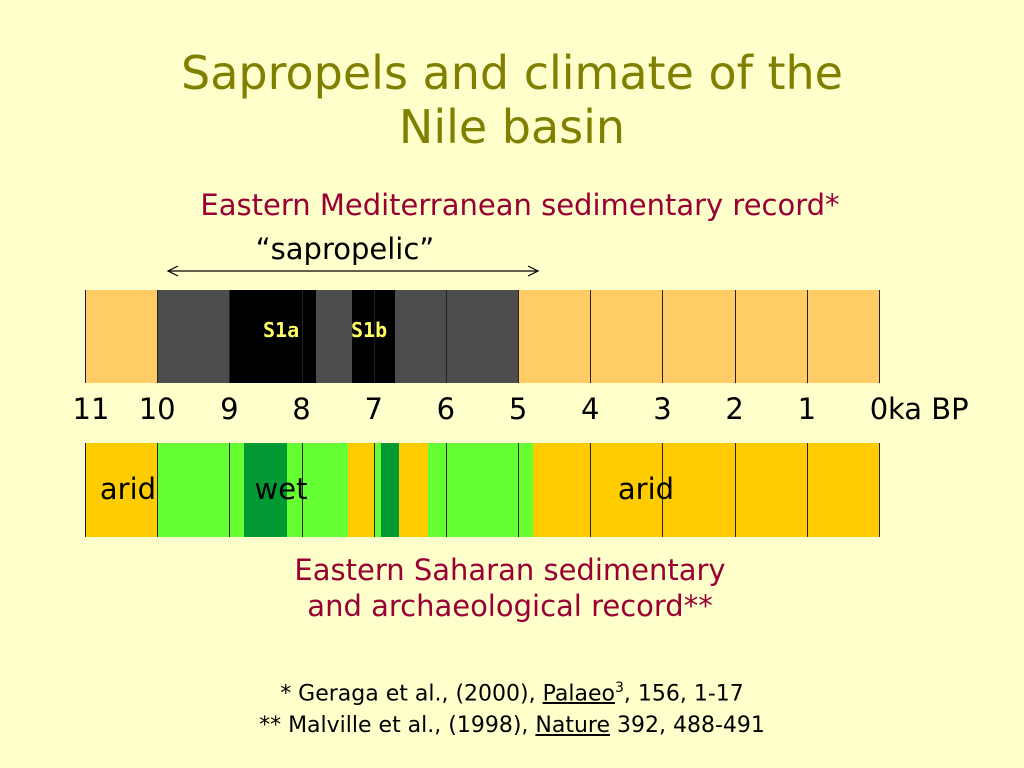 The width and height of the screenshot is (1024, 768). What do you see at coordinates (683, 694) in the screenshot?
I see `ref1-suffix: , 156, 1-17` at bounding box center [683, 694].